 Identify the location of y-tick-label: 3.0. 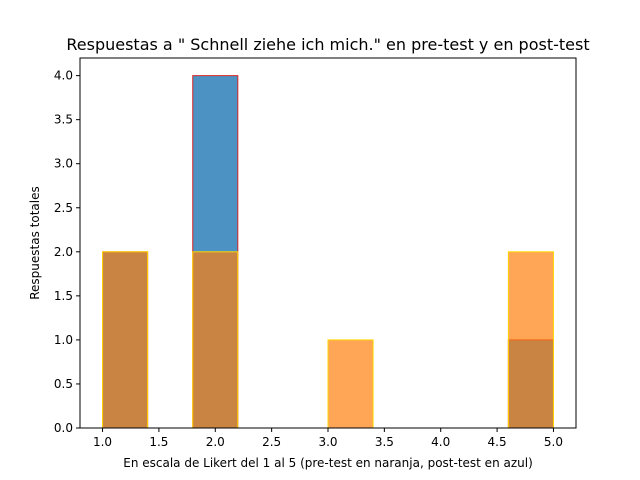
(63, 164).